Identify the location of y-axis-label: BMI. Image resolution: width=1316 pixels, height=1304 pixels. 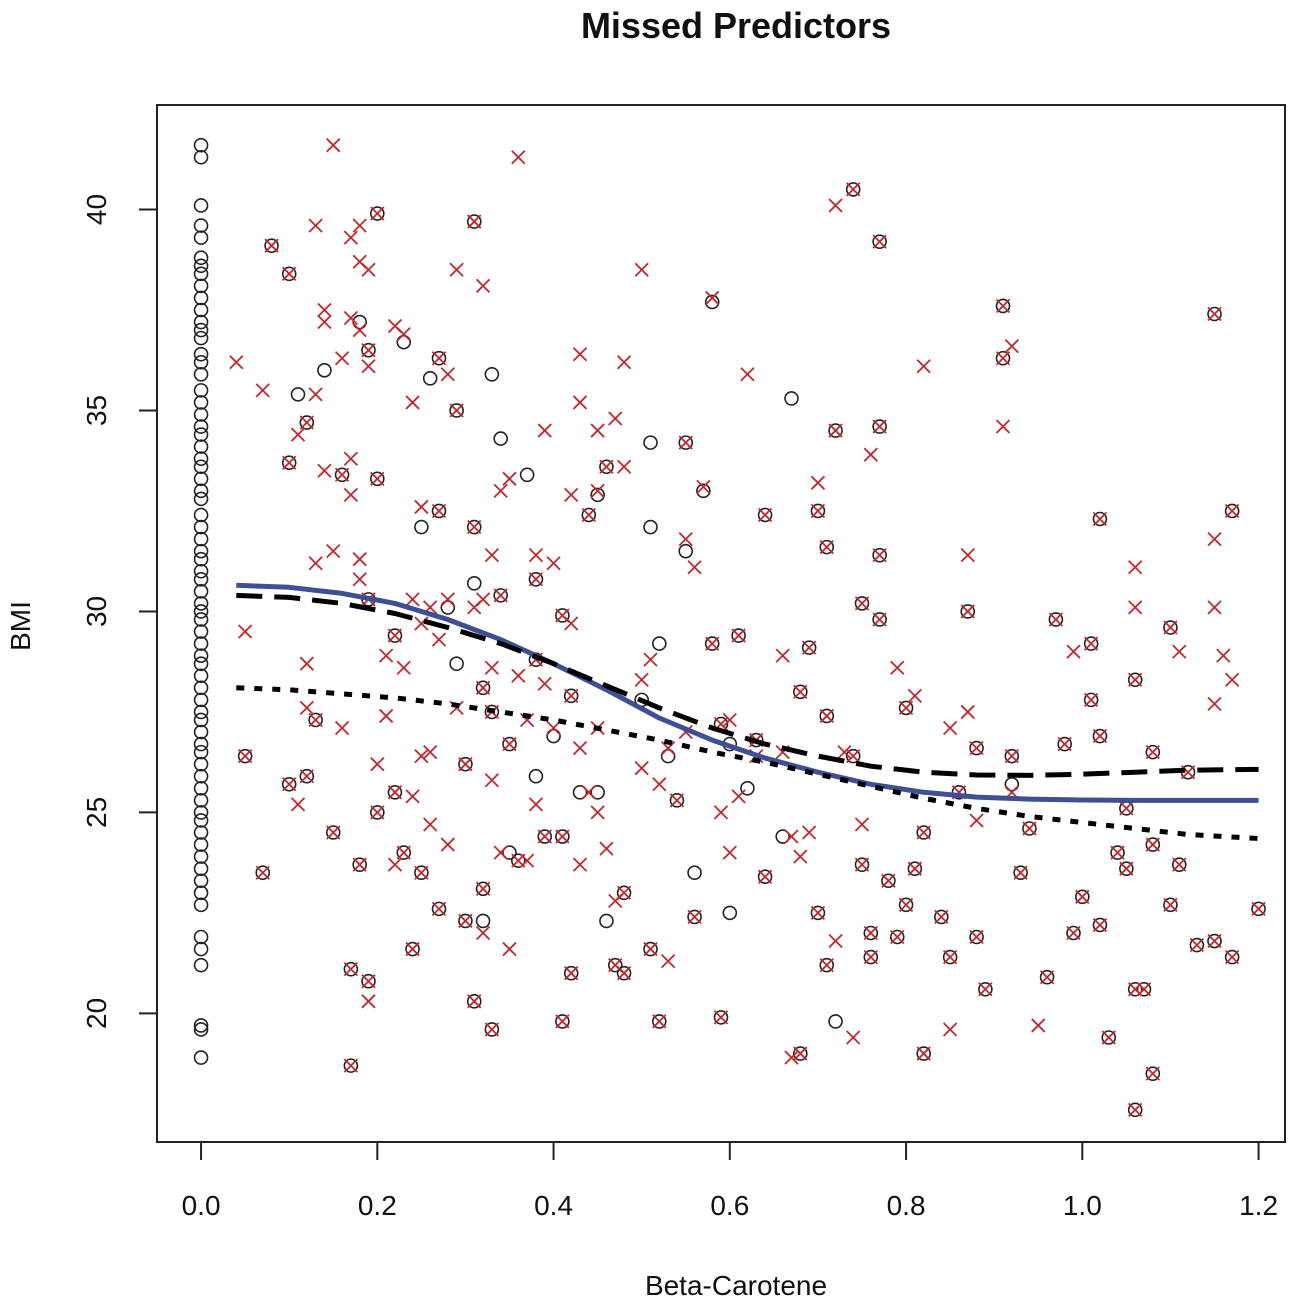
(20, 626).